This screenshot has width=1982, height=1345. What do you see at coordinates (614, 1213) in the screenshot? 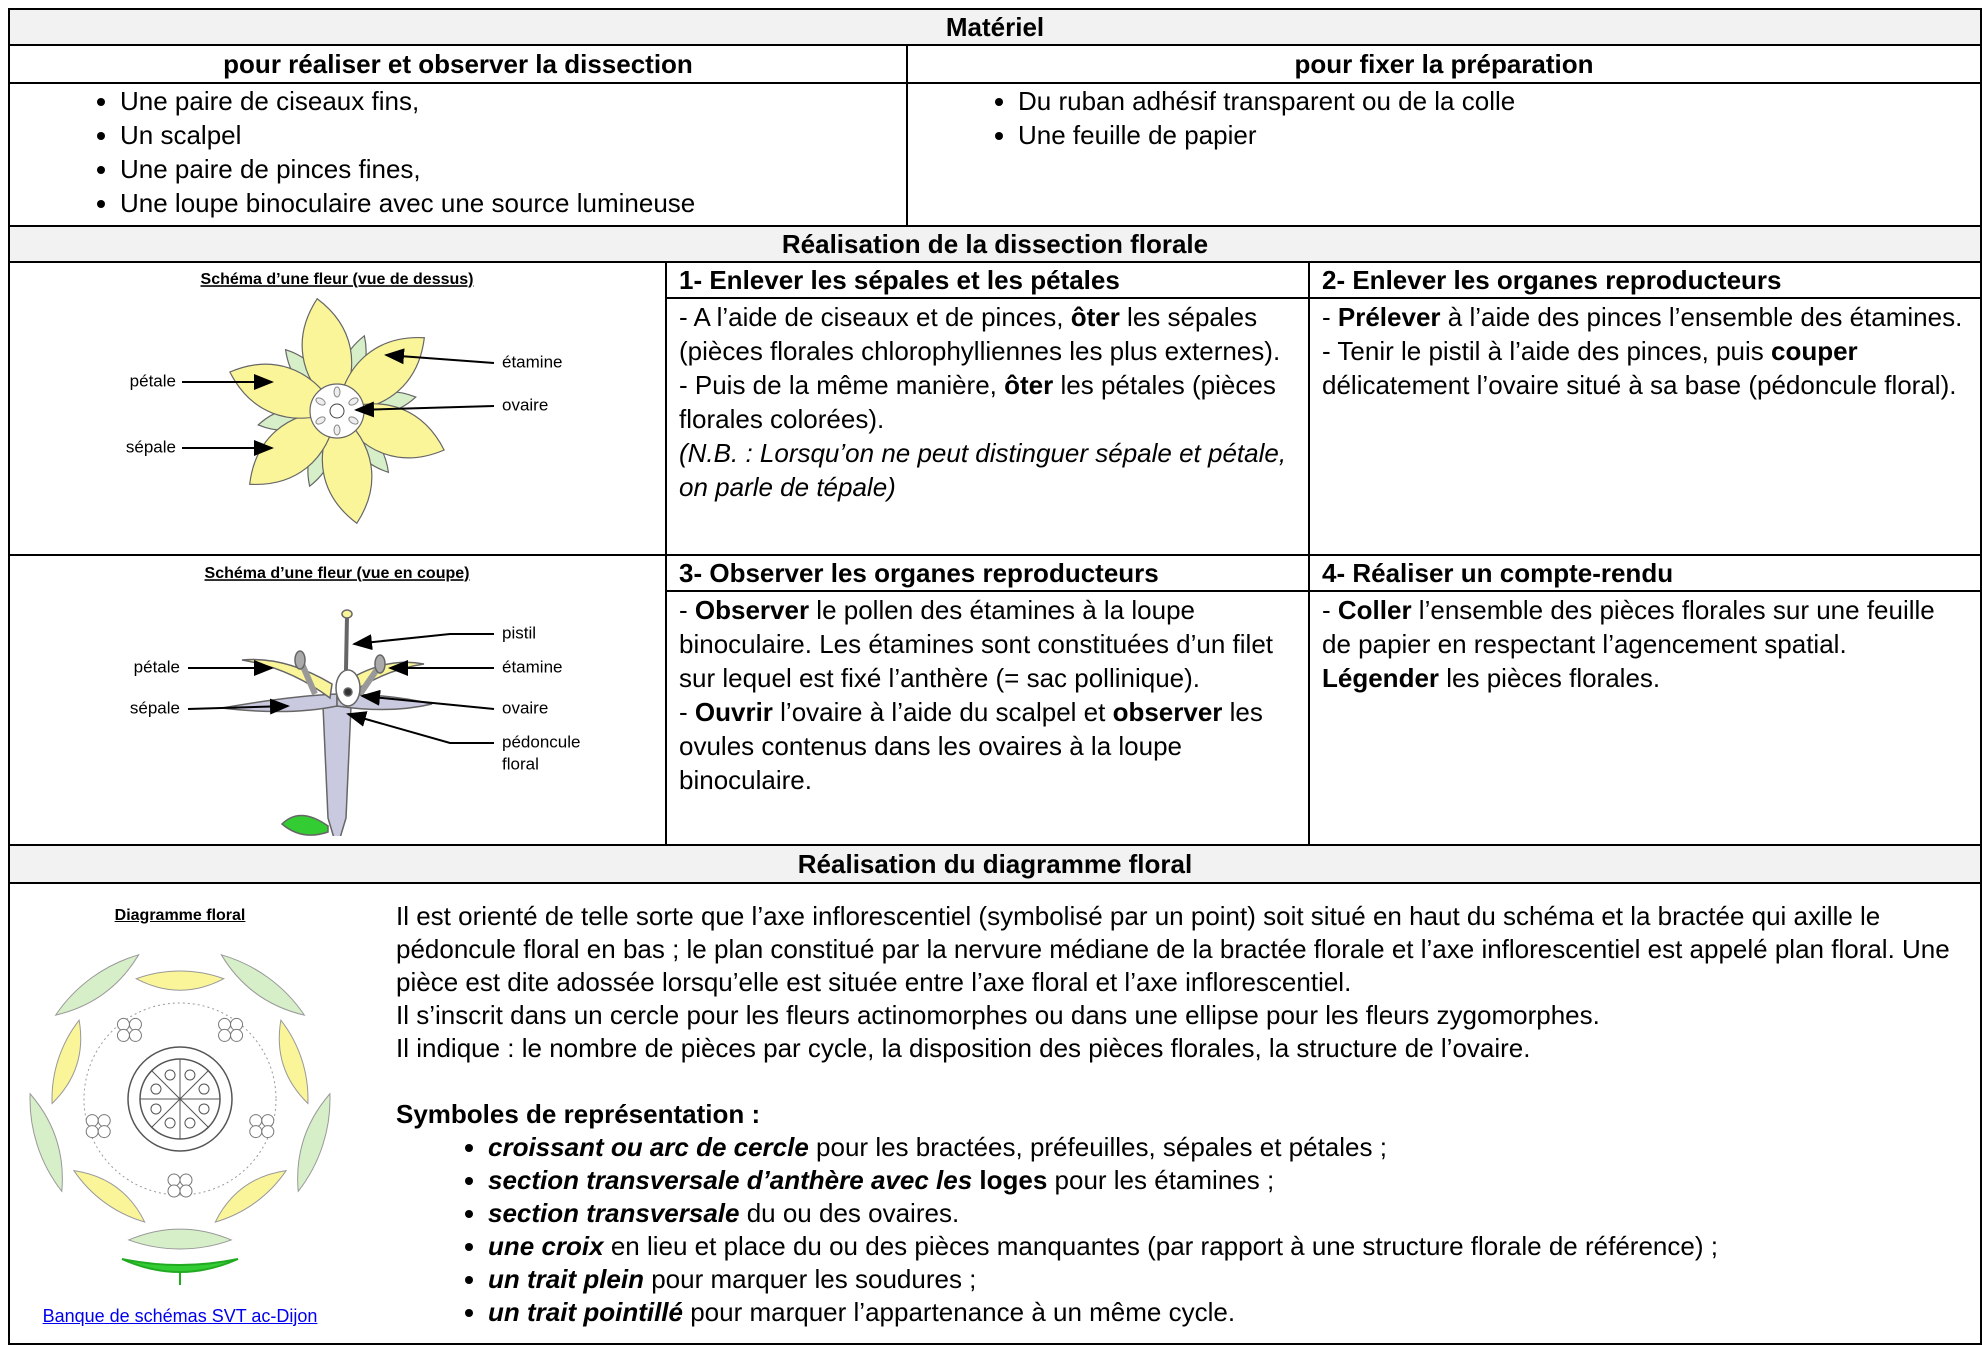
I see `italic-text: section transversale` at bounding box center [614, 1213].